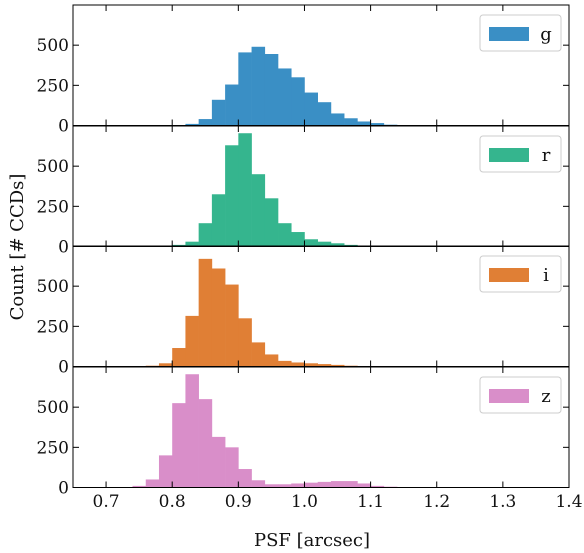 The image size is (584, 553). Describe the element at coordinates (238, 502) in the screenshot. I see `x-tick-label-2: 0.9` at that location.